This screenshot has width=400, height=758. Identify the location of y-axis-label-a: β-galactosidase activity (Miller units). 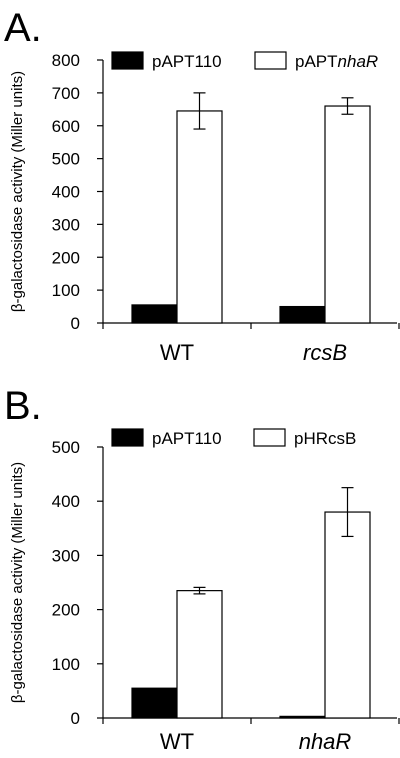
(17, 191).